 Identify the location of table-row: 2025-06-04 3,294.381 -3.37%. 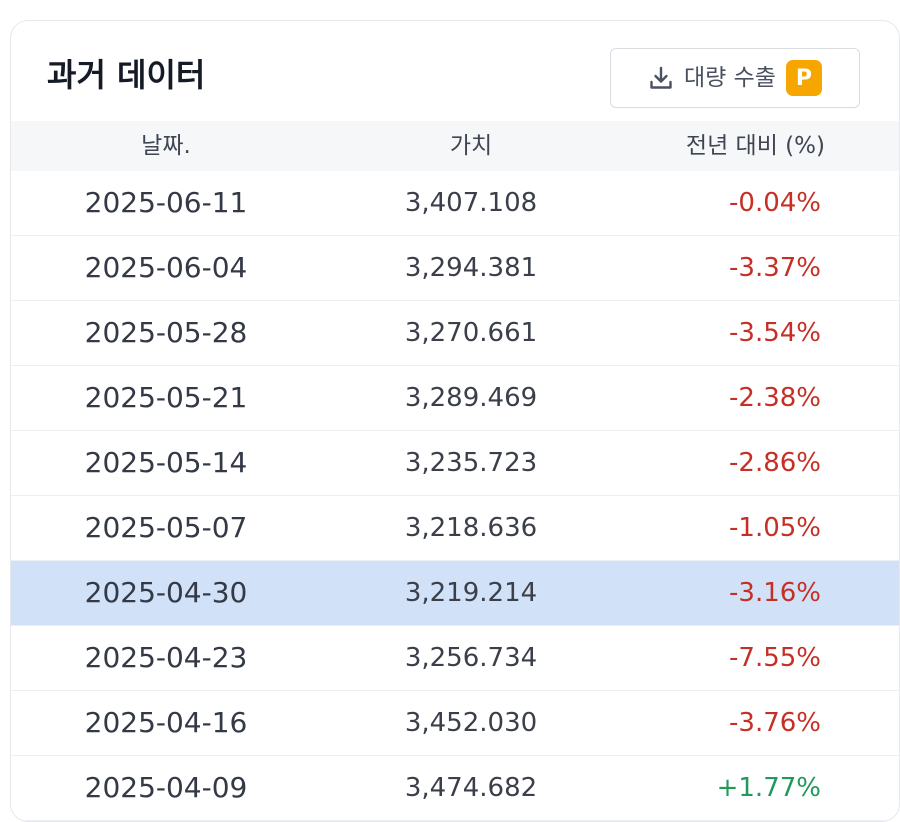
(455, 268).